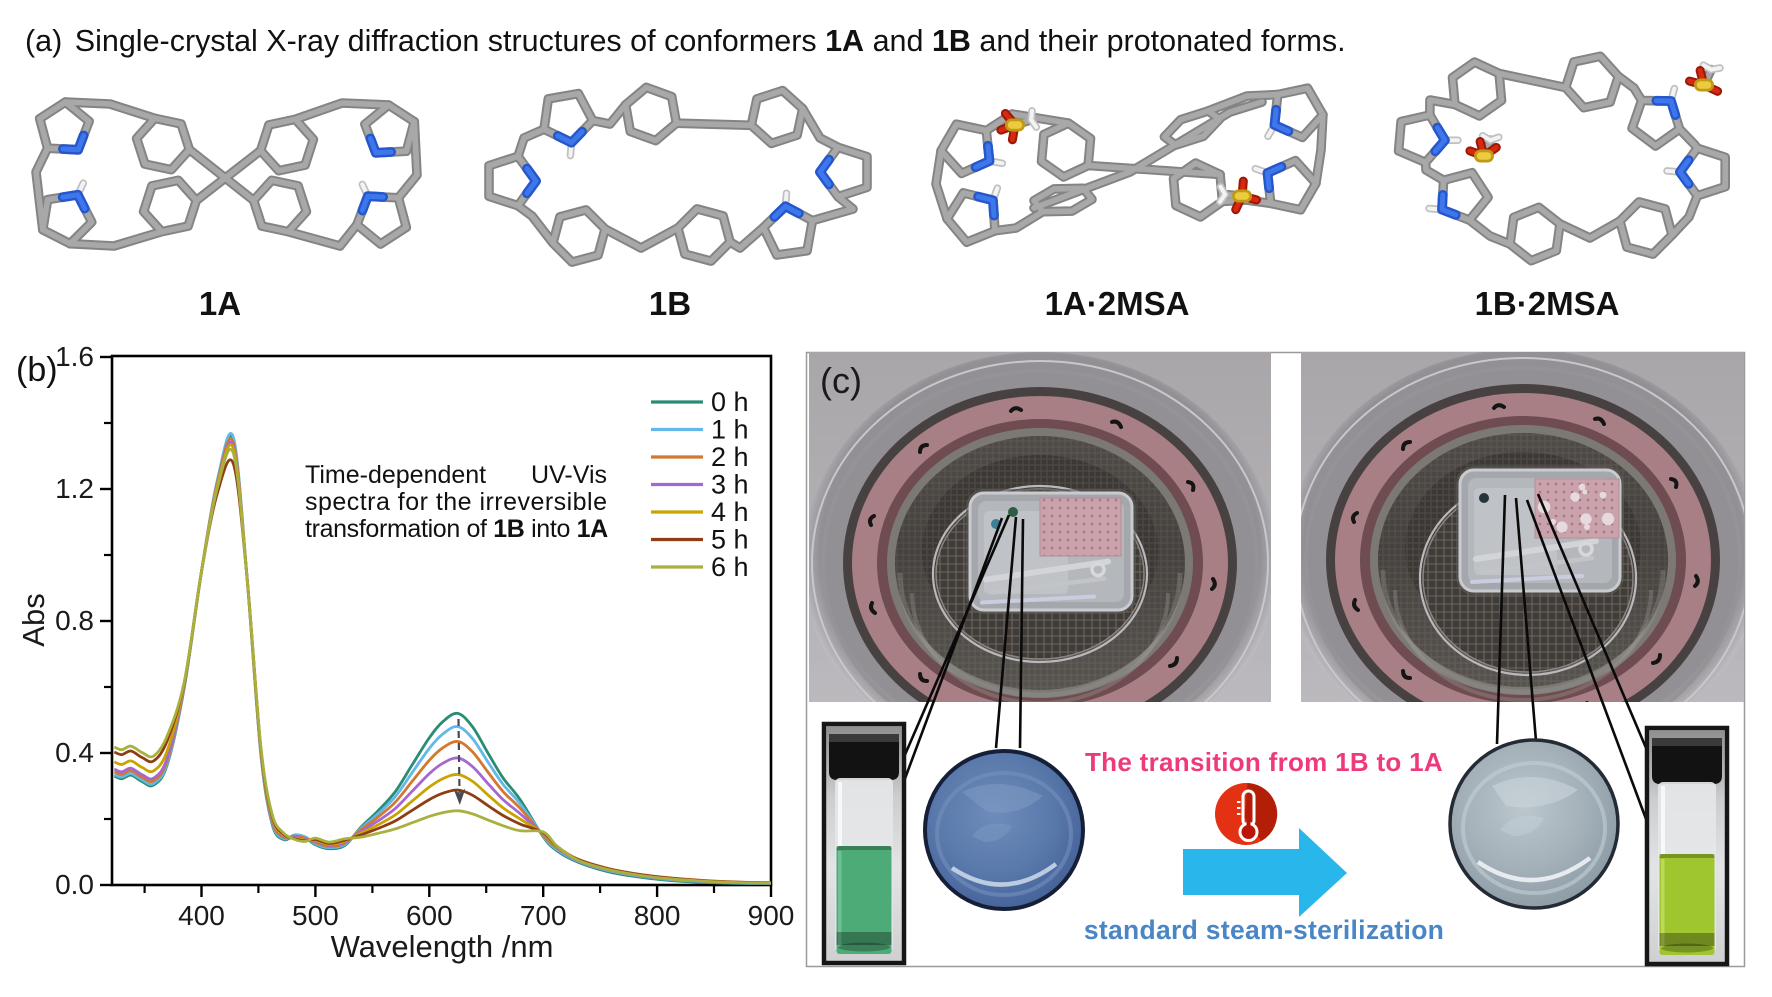 This screenshot has width=1772, height=997. I want to click on svg-text: 1.2, so click(74, 488).